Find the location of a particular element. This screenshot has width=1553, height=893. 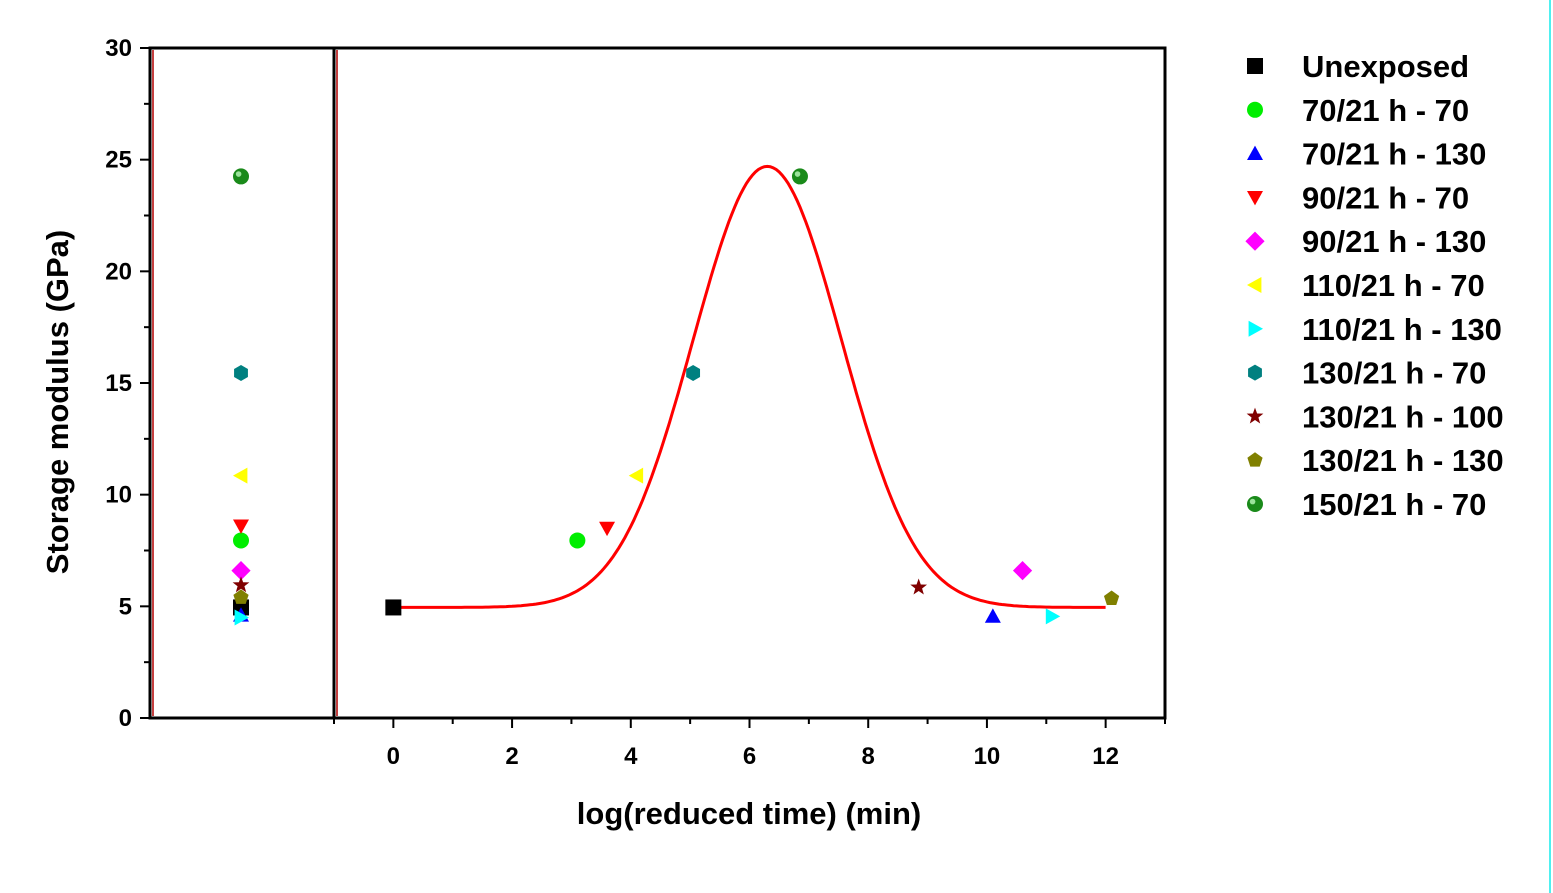

x-tick-label: 0 is located at coordinates (393, 756).